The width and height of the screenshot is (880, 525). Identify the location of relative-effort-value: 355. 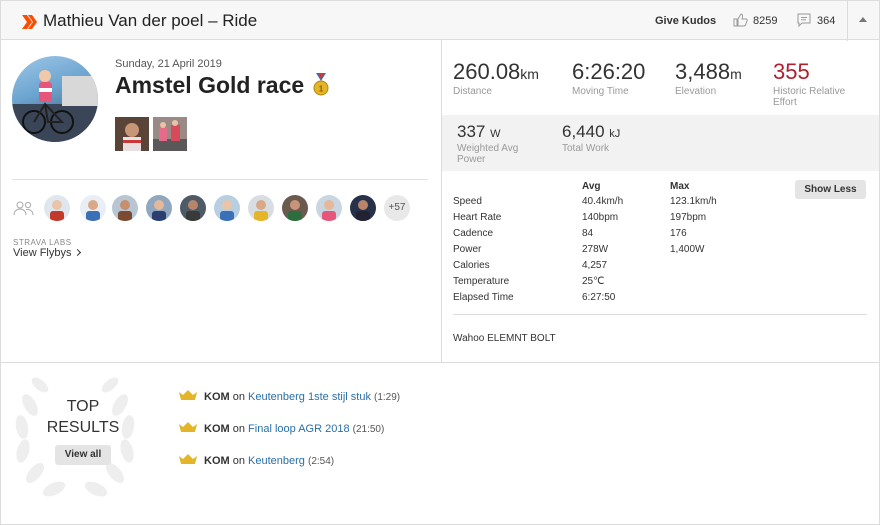
(791, 71).